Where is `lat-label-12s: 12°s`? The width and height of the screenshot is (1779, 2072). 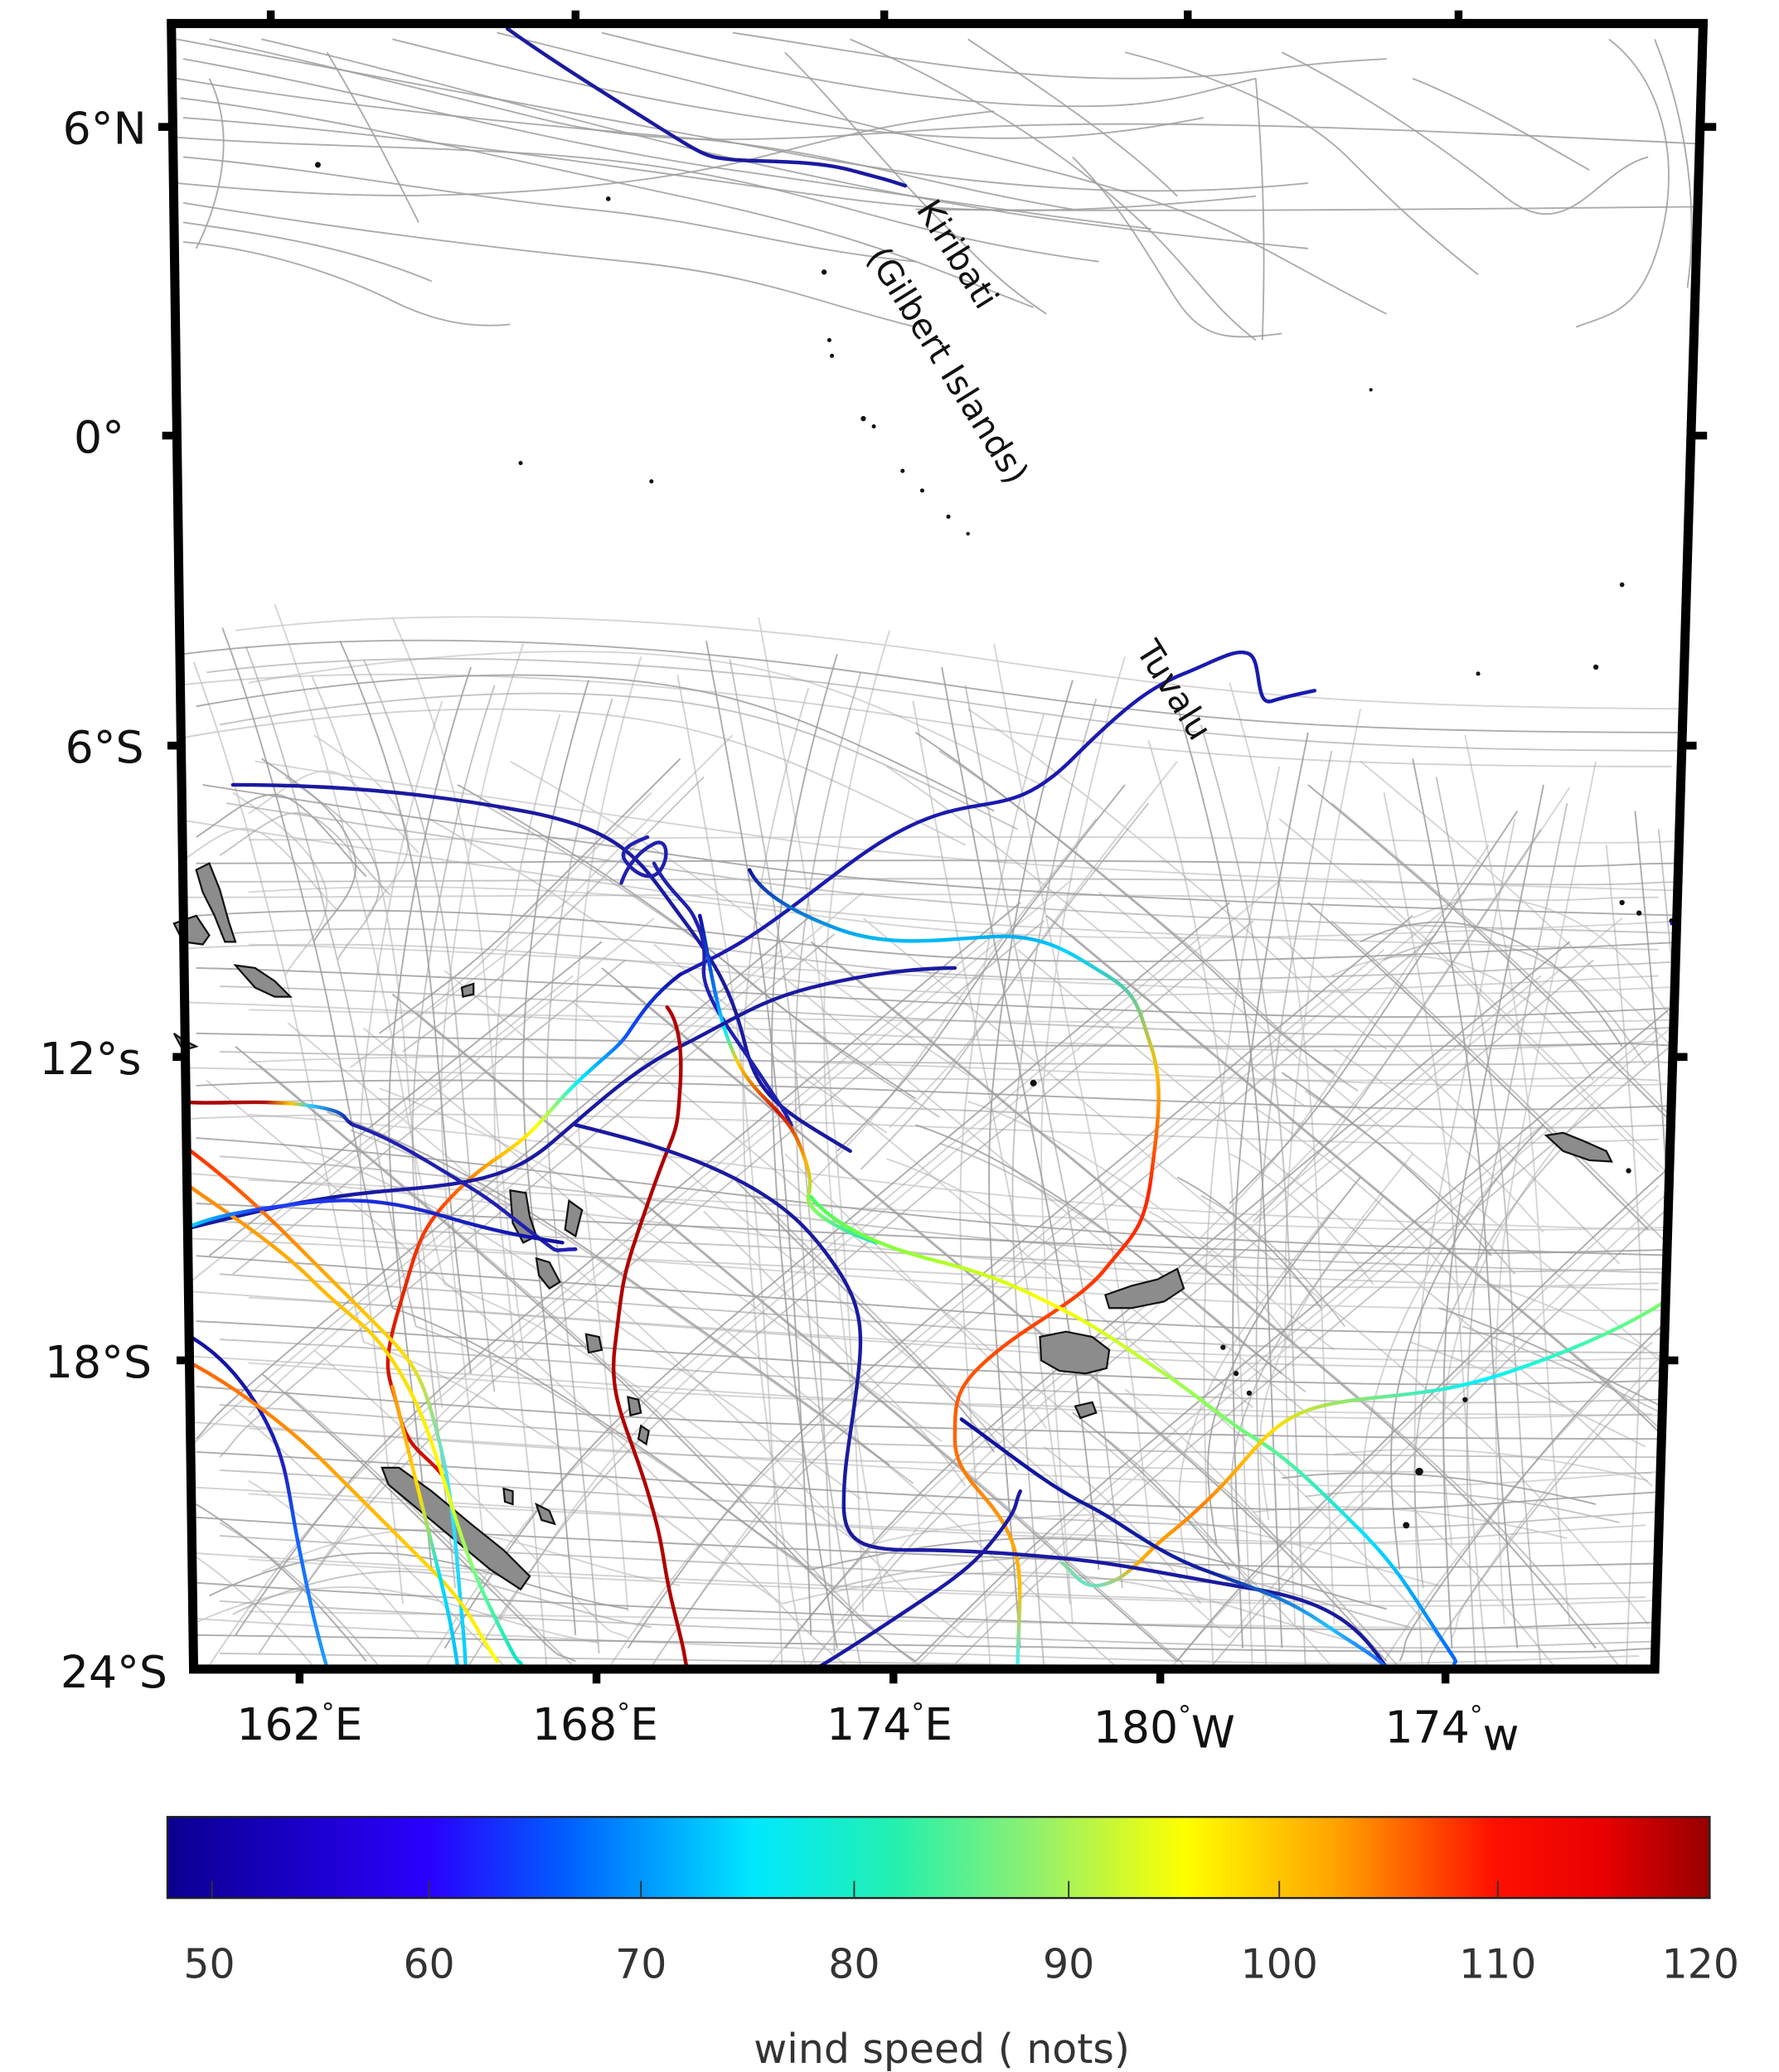
lat-label-12s: 12°s is located at coordinates (90, 1059).